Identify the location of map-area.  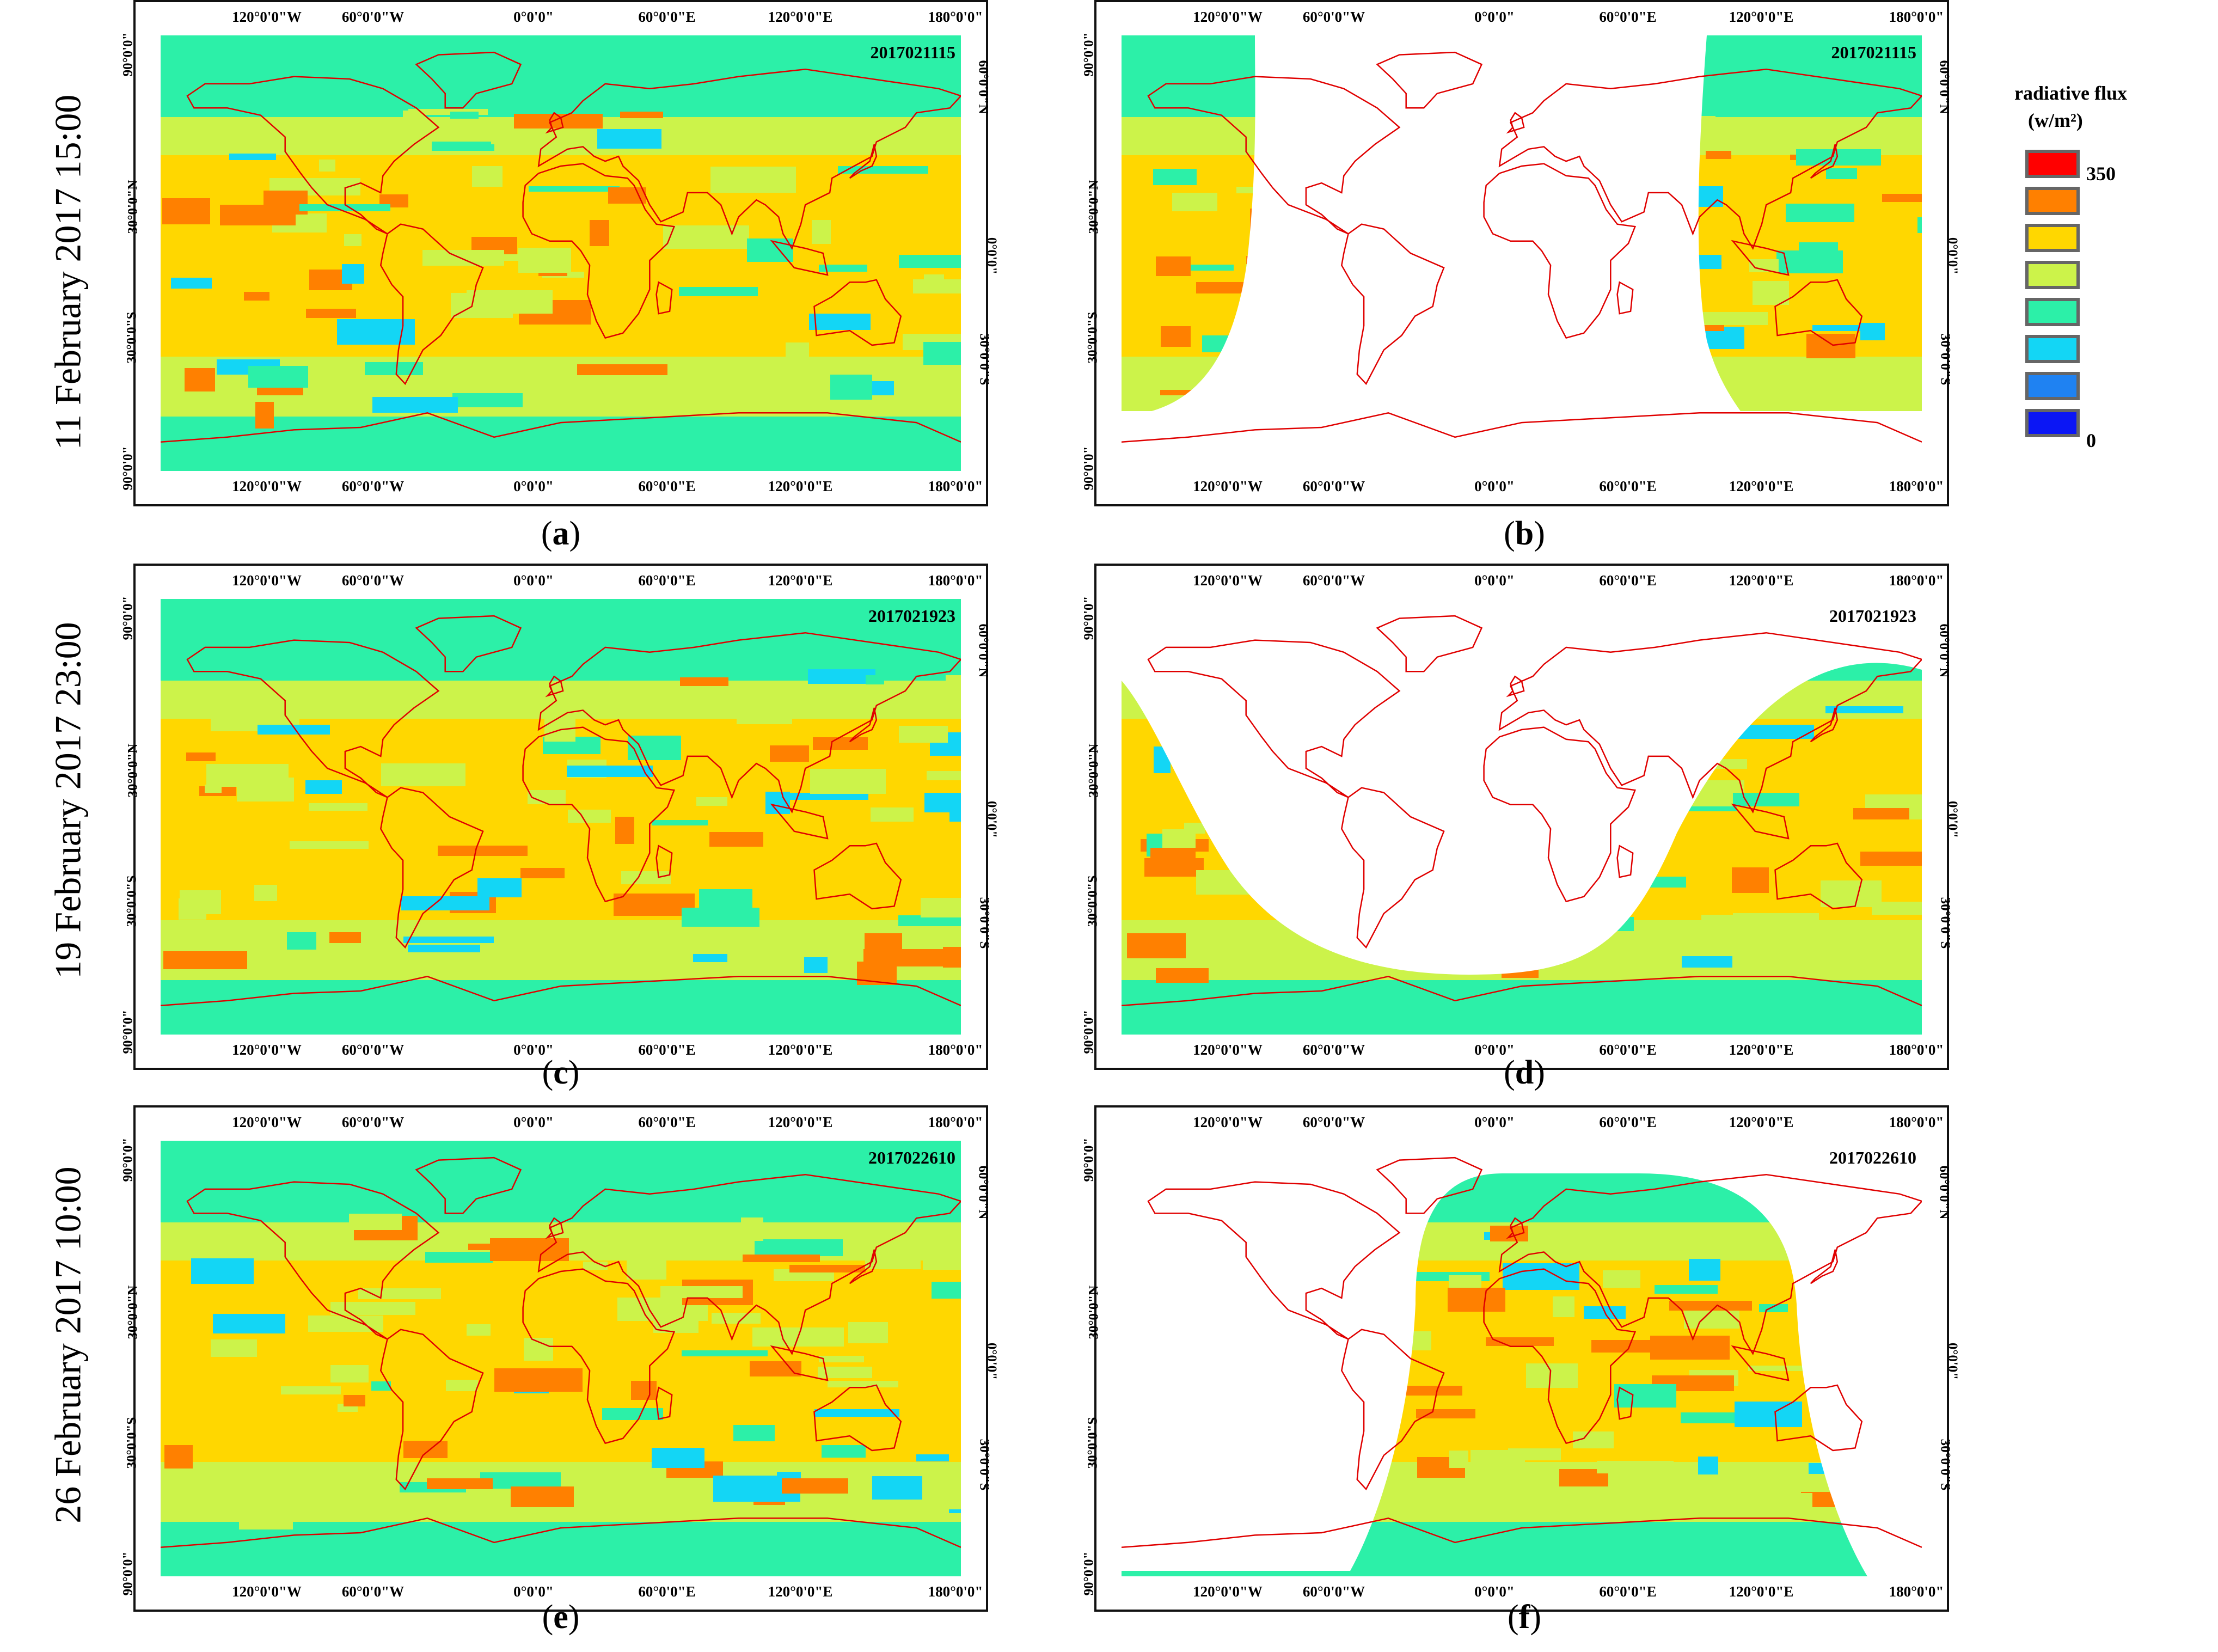
(561, 1358).